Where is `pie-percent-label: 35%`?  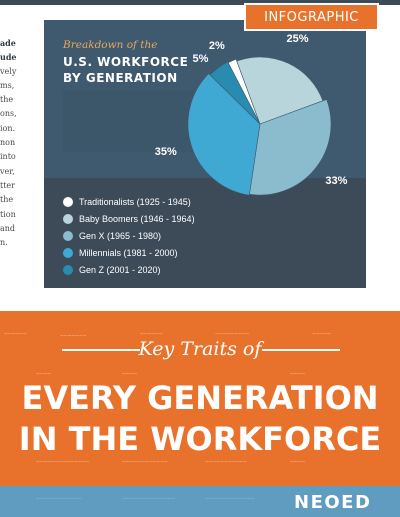
pie-percent-label: 35% is located at coordinates (165, 152).